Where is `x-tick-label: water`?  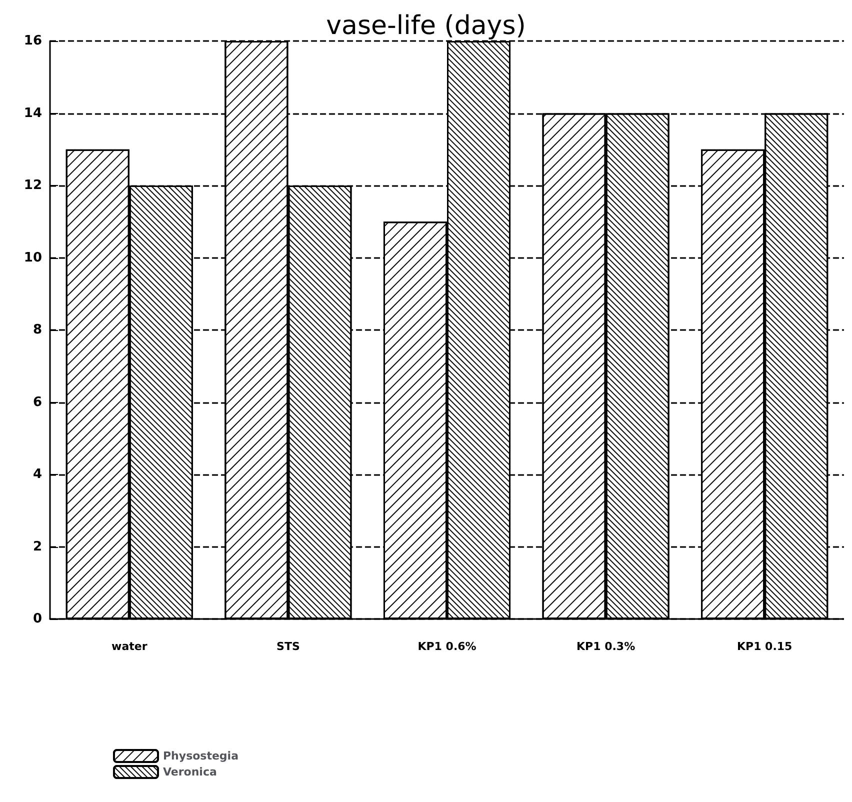 x-tick-label: water is located at coordinates (130, 646).